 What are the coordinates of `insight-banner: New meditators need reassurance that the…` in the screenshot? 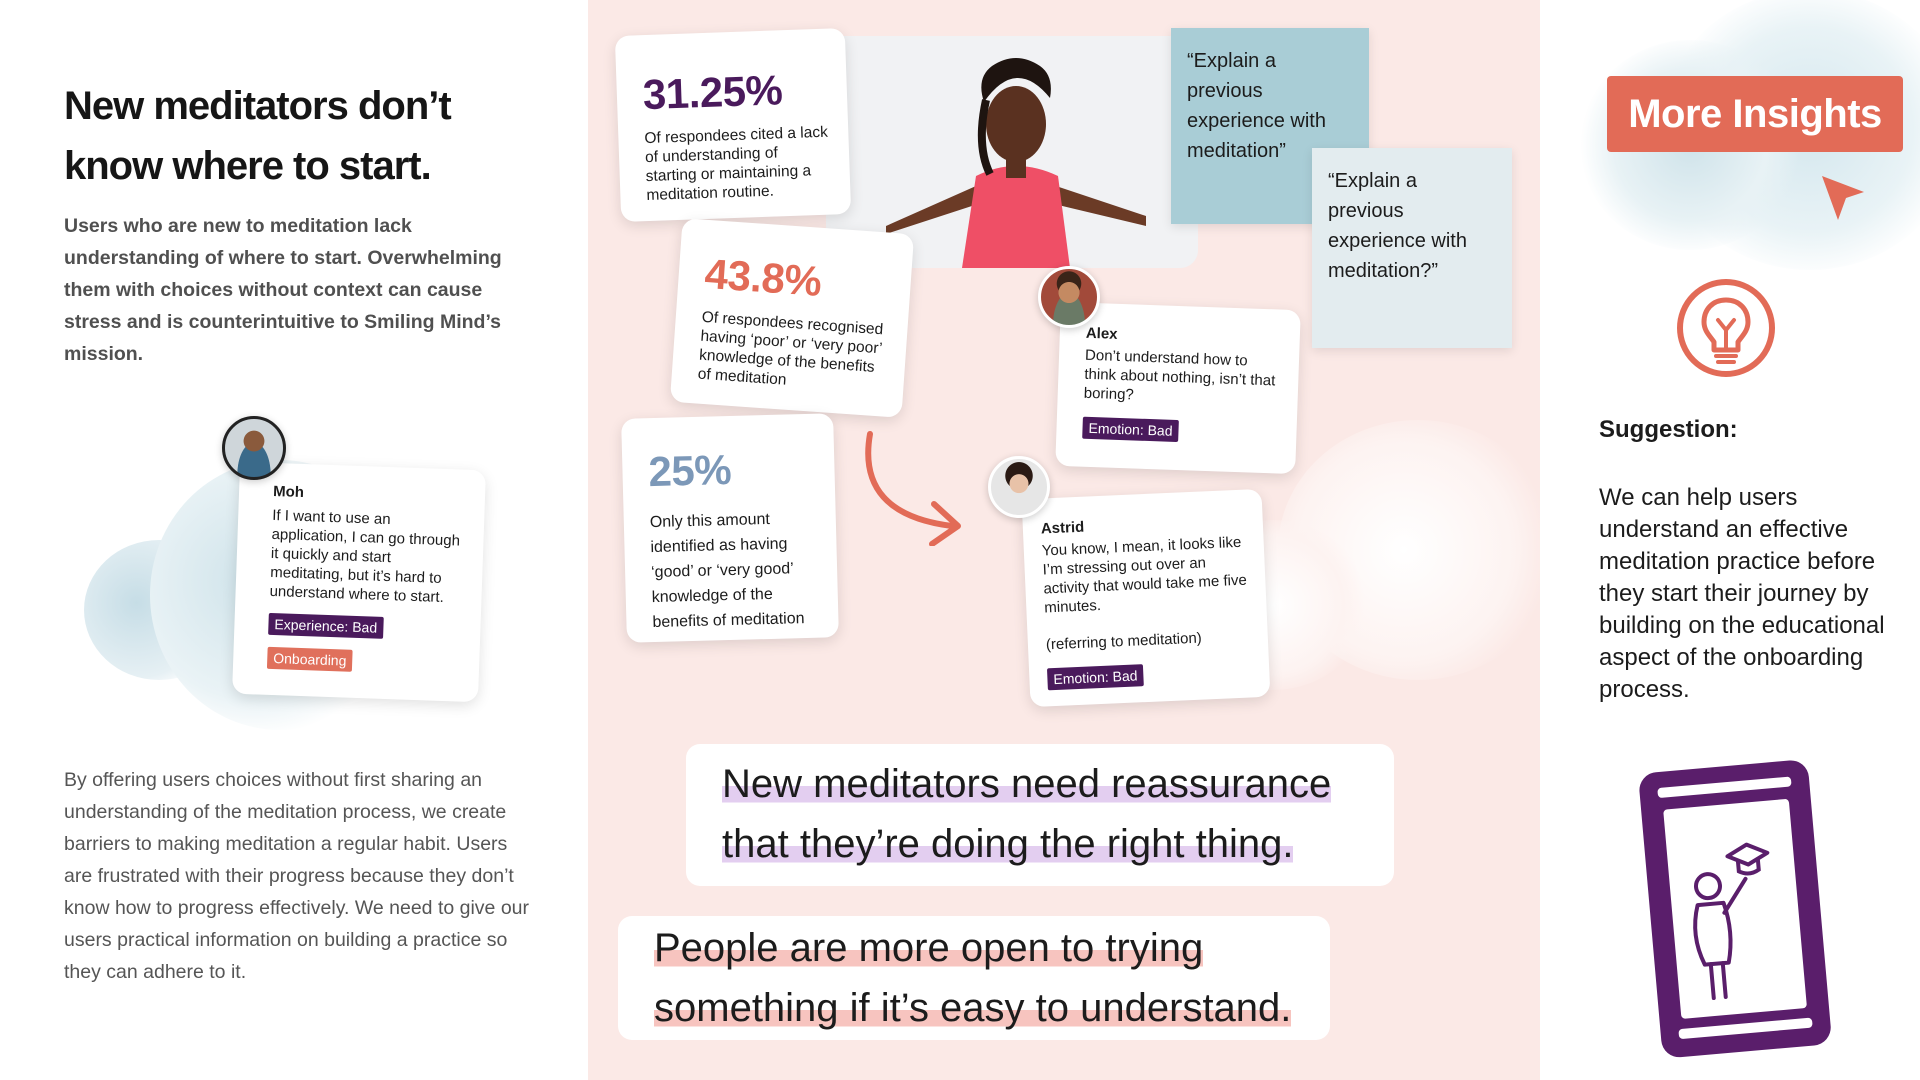 It's located at (1040, 815).